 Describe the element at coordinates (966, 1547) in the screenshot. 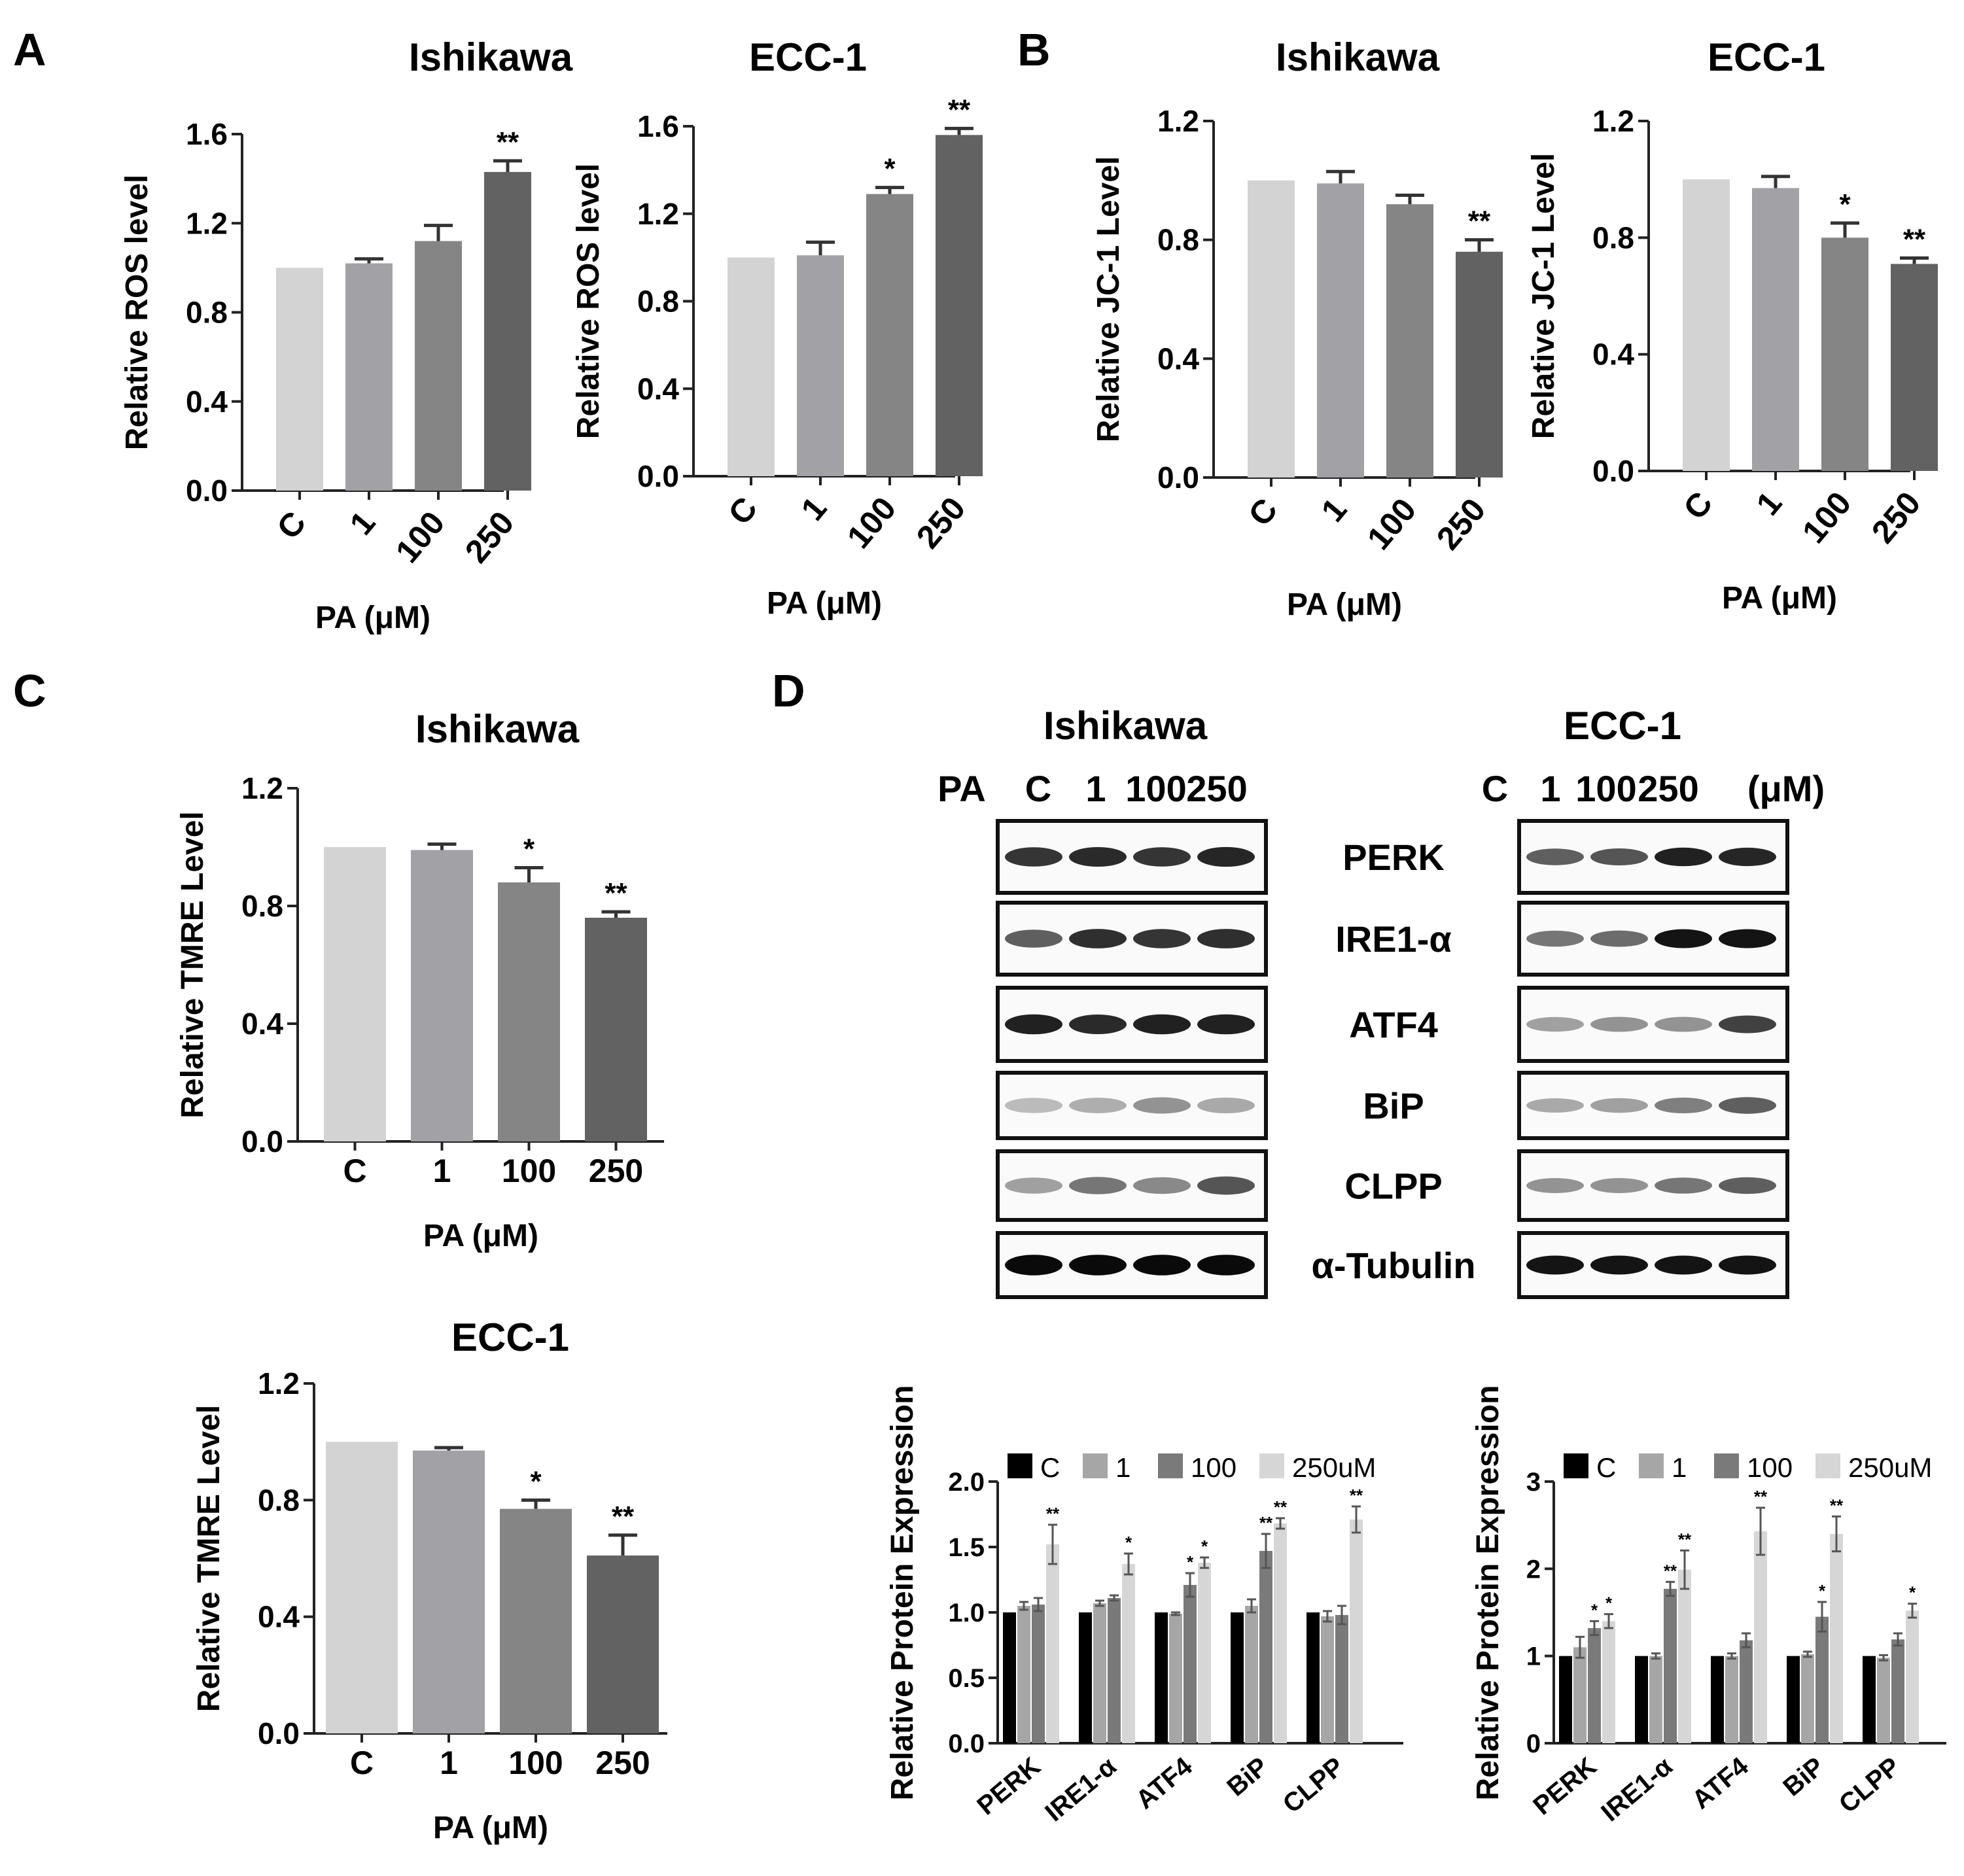

I see `y-tick-label: 1.5` at that location.